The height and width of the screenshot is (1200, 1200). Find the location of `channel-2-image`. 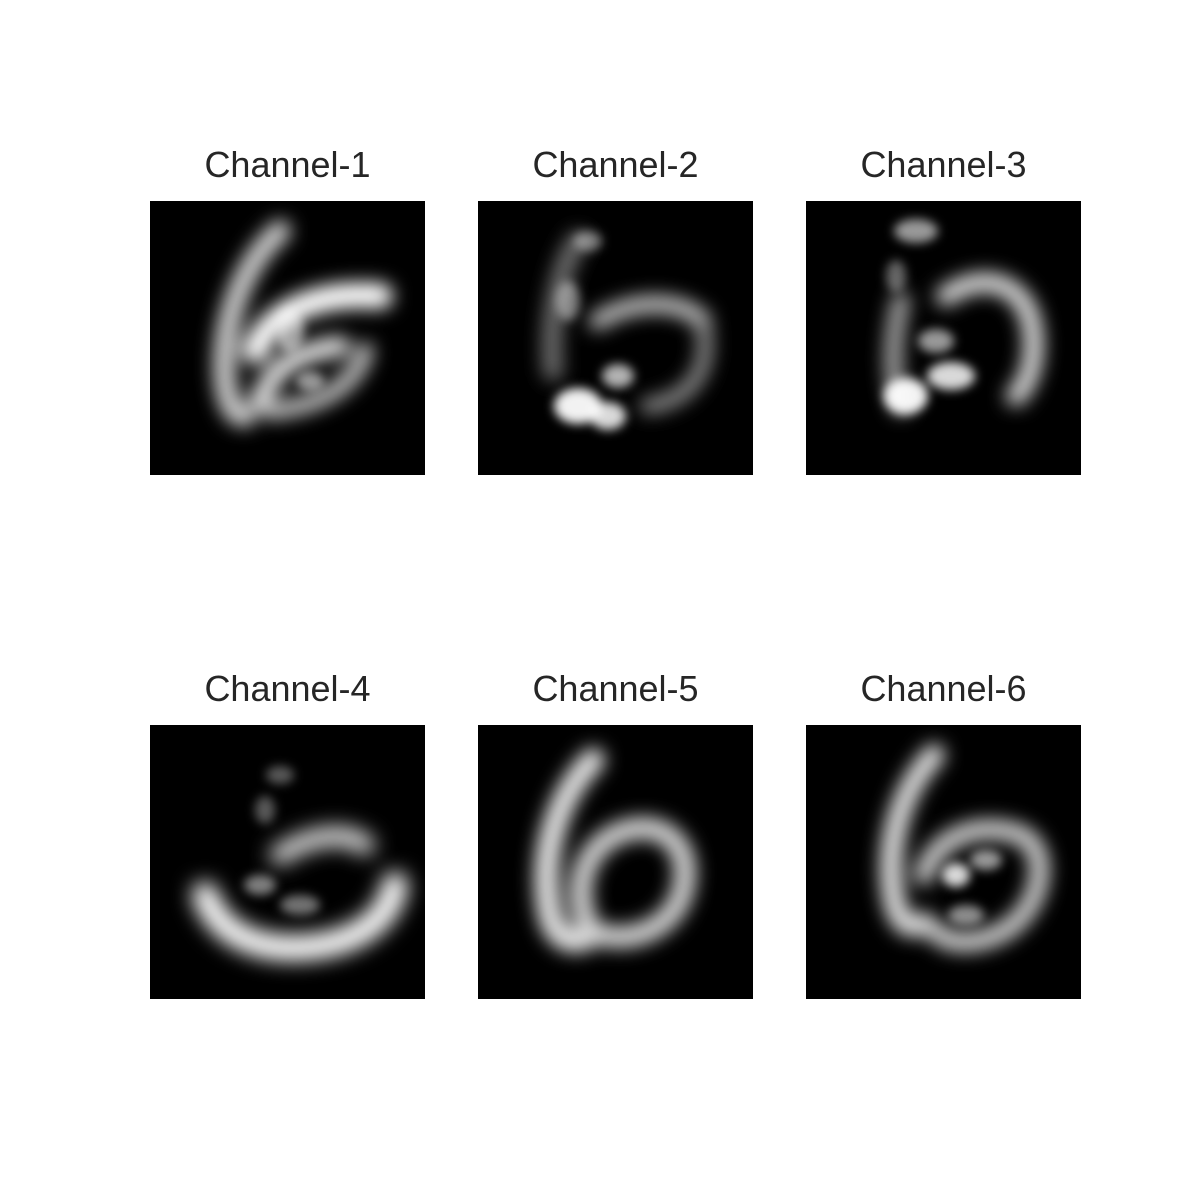

channel-2-image is located at coordinates (615, 338).